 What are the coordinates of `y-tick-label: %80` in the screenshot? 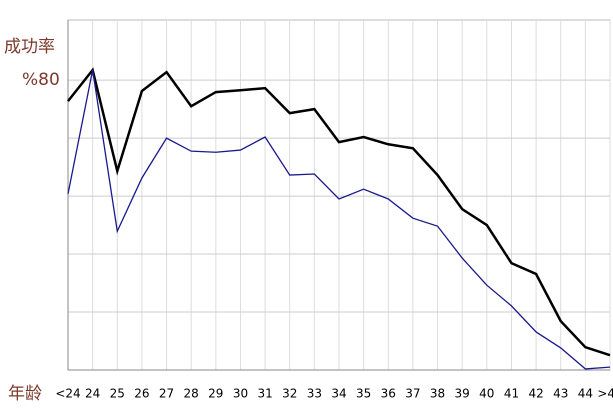 It's located at (41, 80).